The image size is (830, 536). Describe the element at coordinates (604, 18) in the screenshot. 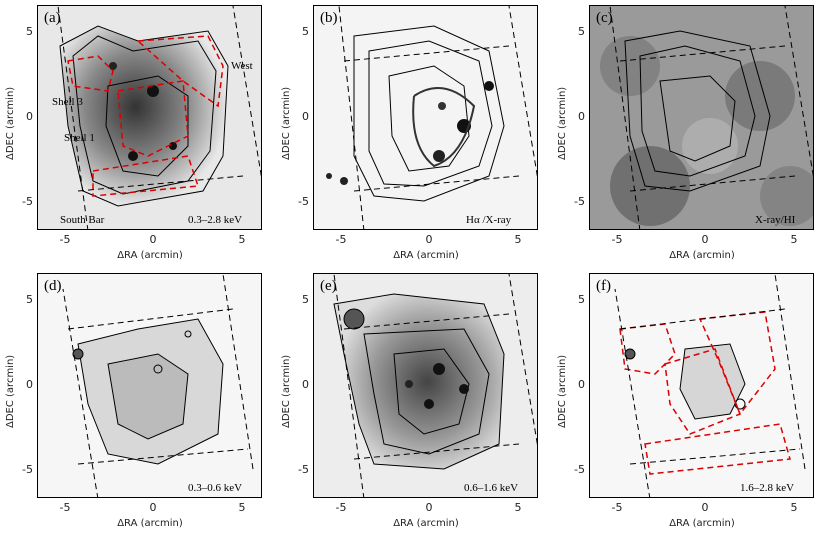

I see `panel-label: (c)` at that location.